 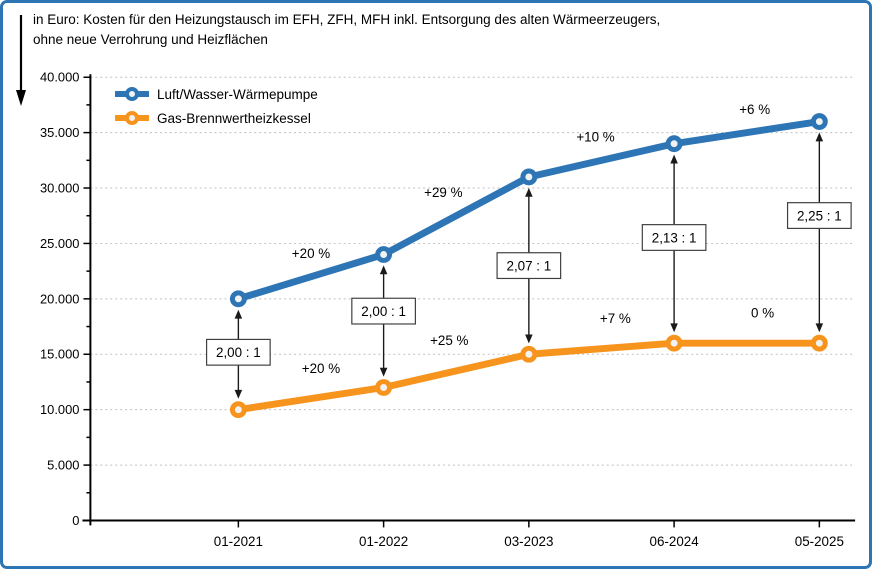 What do you see at coordinates (615, 318) in the screenshot?
I see `pct-change-label: +7 %` at bounding box center [615, 318].